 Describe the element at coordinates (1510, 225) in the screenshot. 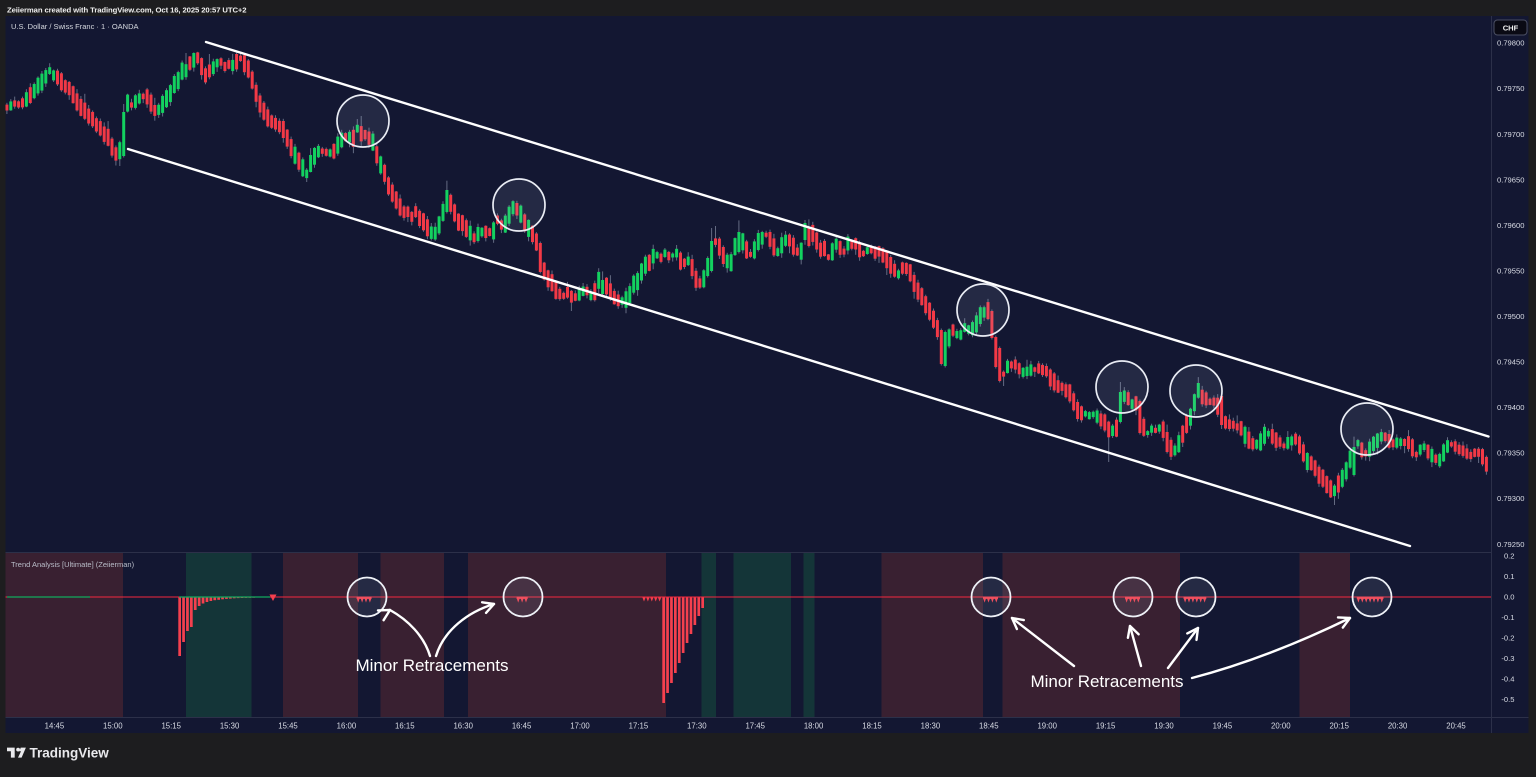

I see `svg-text: 0.79600` at that location.